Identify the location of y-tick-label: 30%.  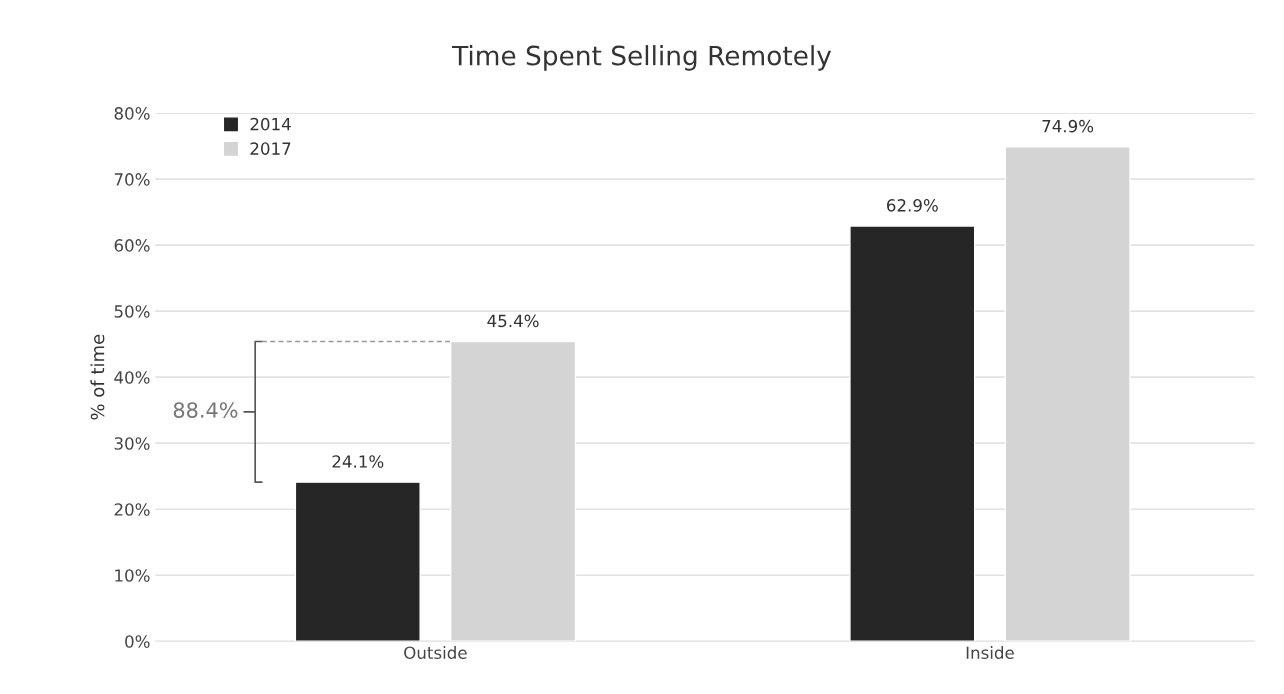
(132, 443).